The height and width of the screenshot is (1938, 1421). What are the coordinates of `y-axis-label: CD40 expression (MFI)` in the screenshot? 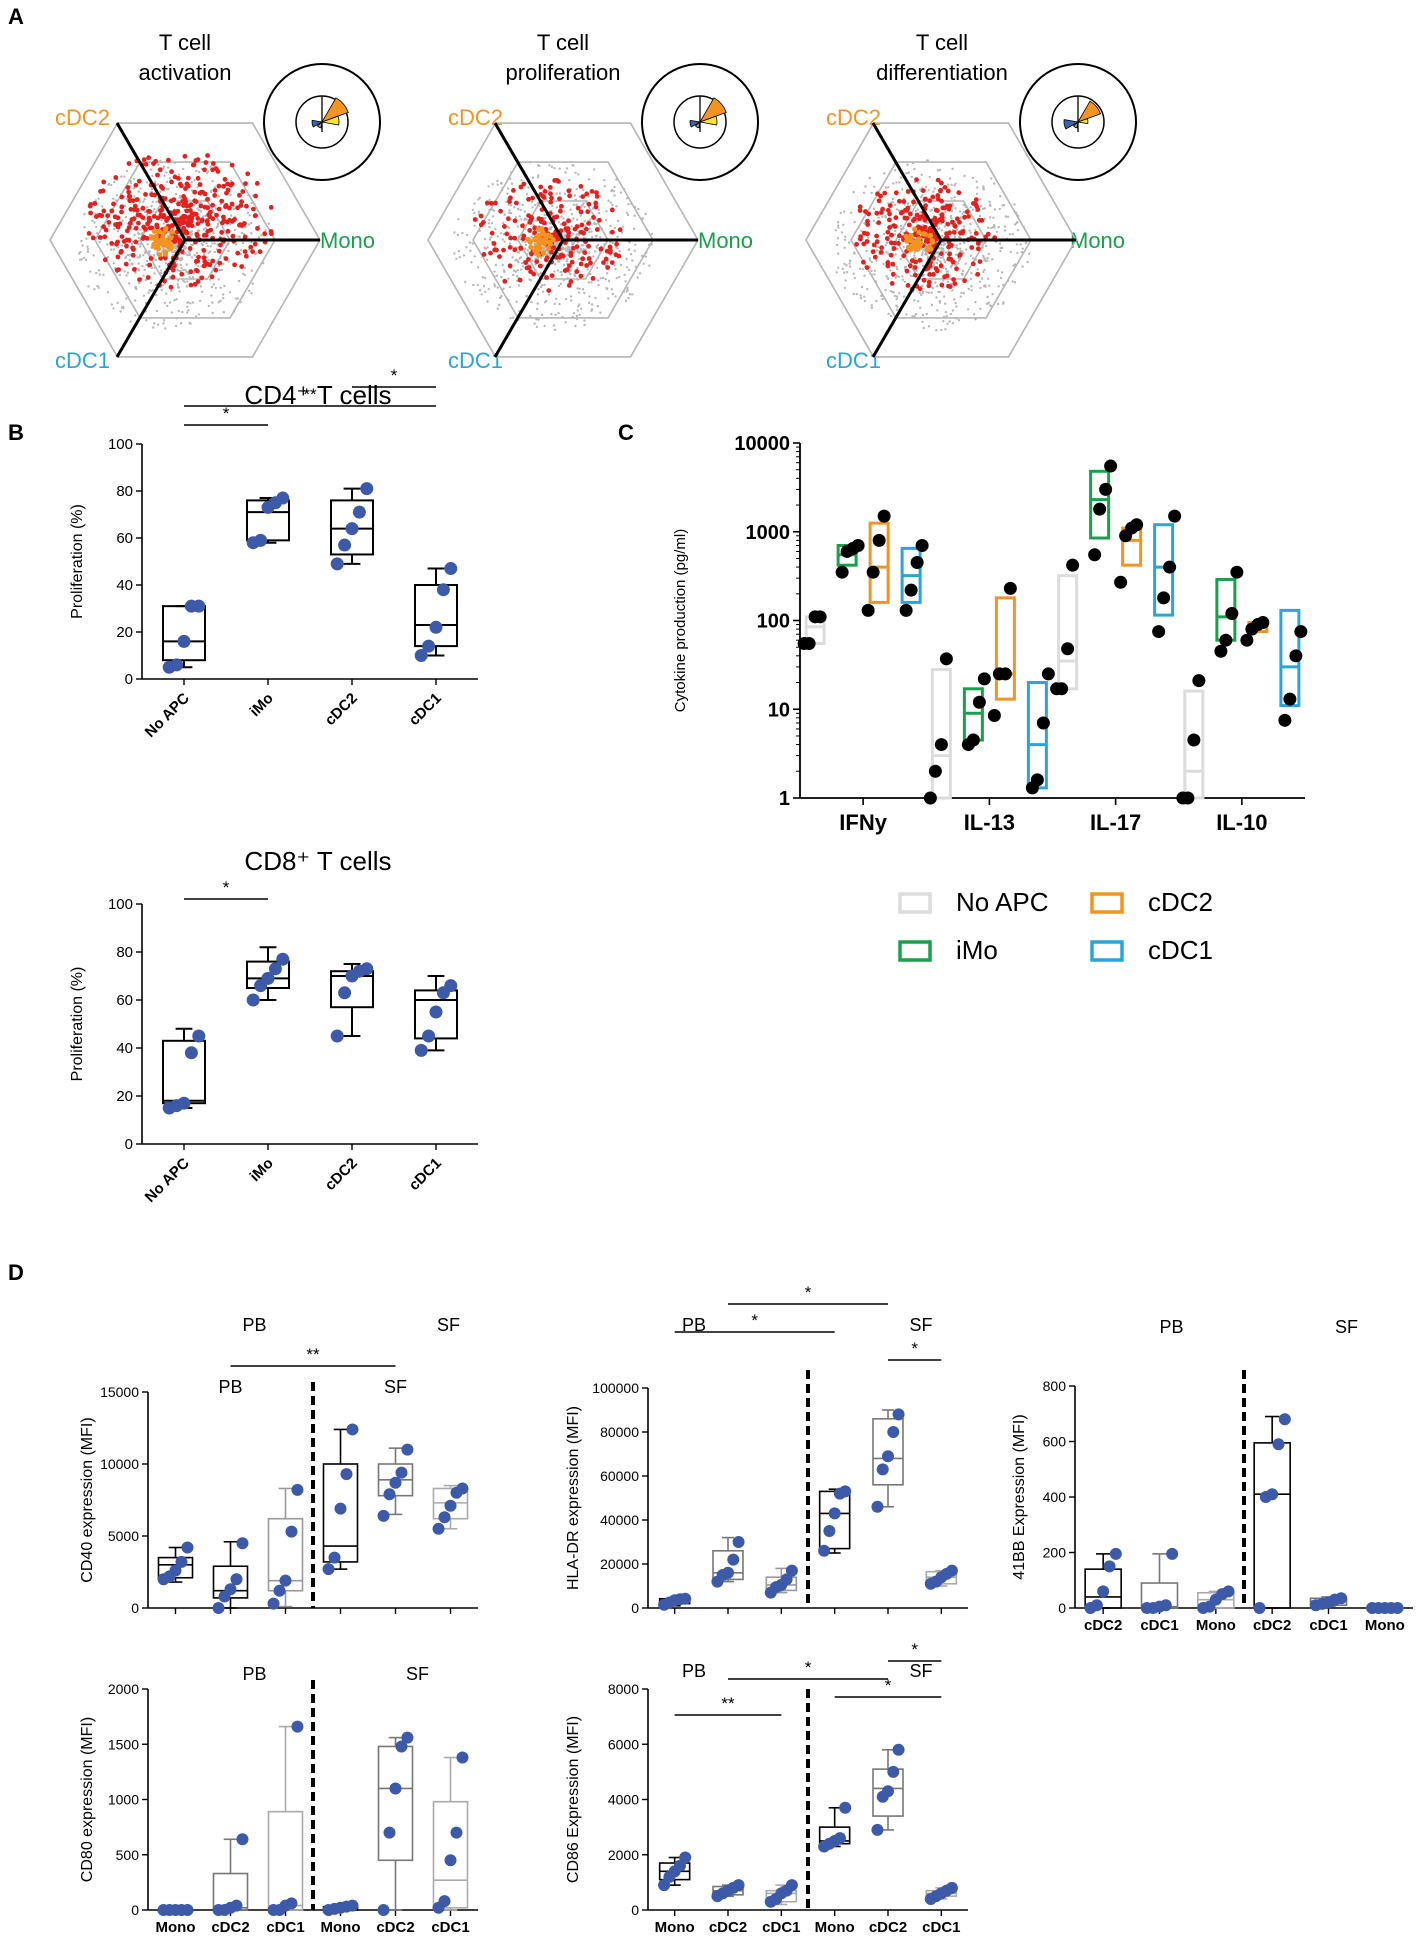 It's located at (87, 1499).